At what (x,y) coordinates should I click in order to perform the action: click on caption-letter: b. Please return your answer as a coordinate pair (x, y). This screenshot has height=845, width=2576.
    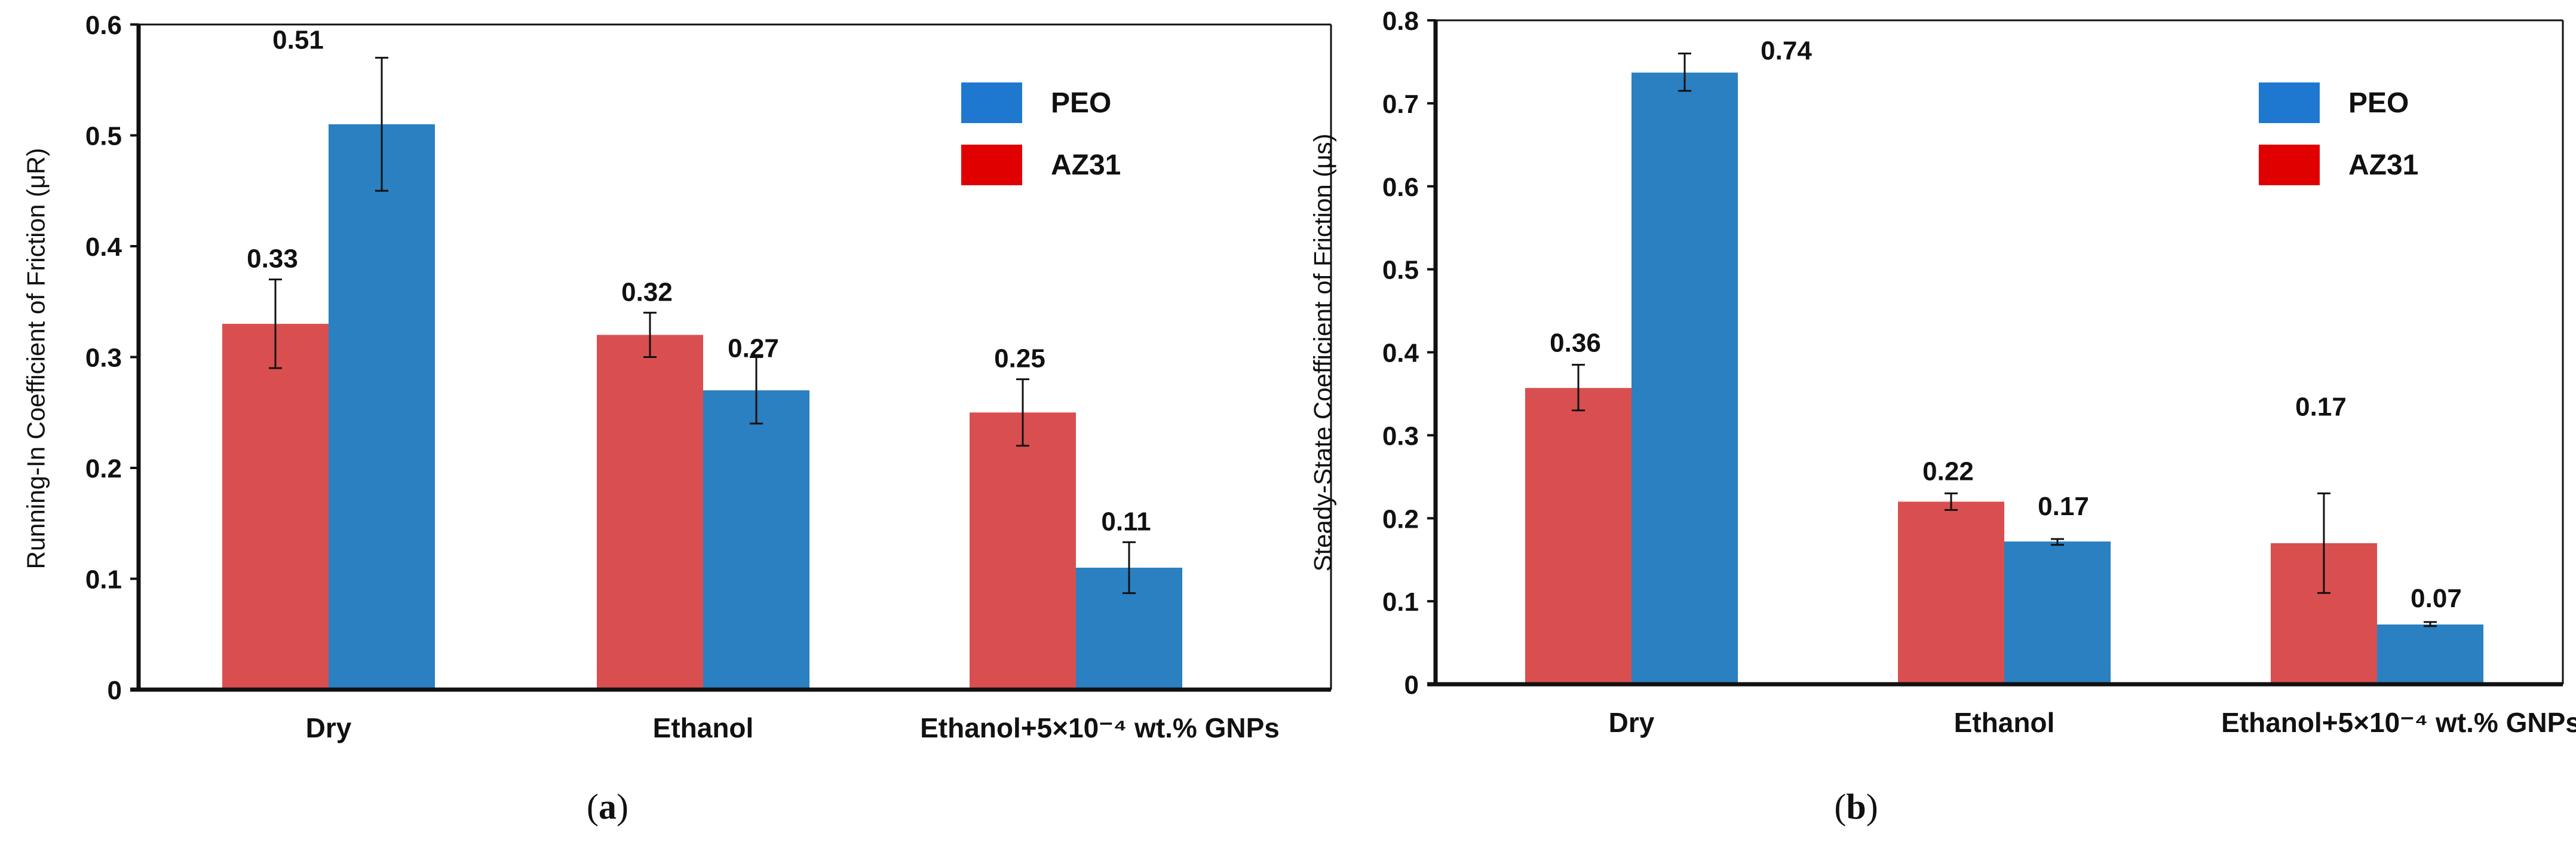
    Looking at the image, I should click on (1856, 806).